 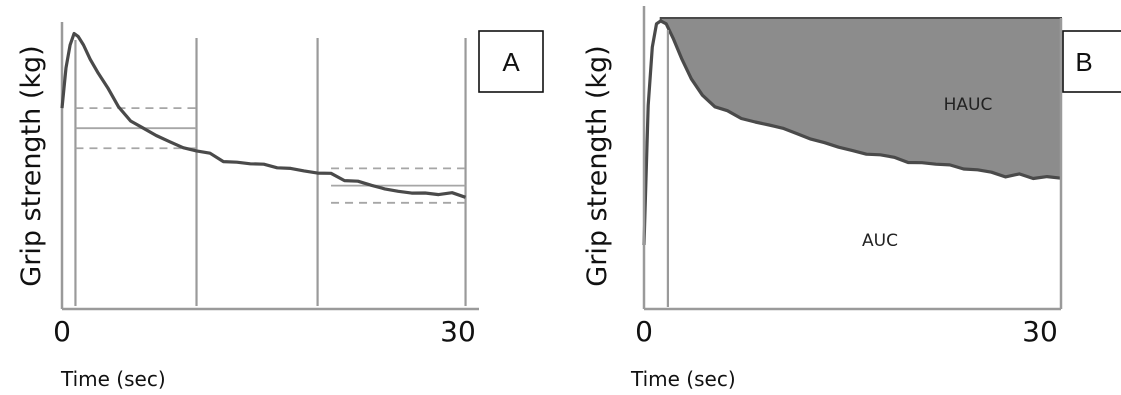 What do you see at coordinates (683, 379) in the screenshot?
I see `panel-b-x-axis-label: Time (sec)` at bounding box center [683, 379].